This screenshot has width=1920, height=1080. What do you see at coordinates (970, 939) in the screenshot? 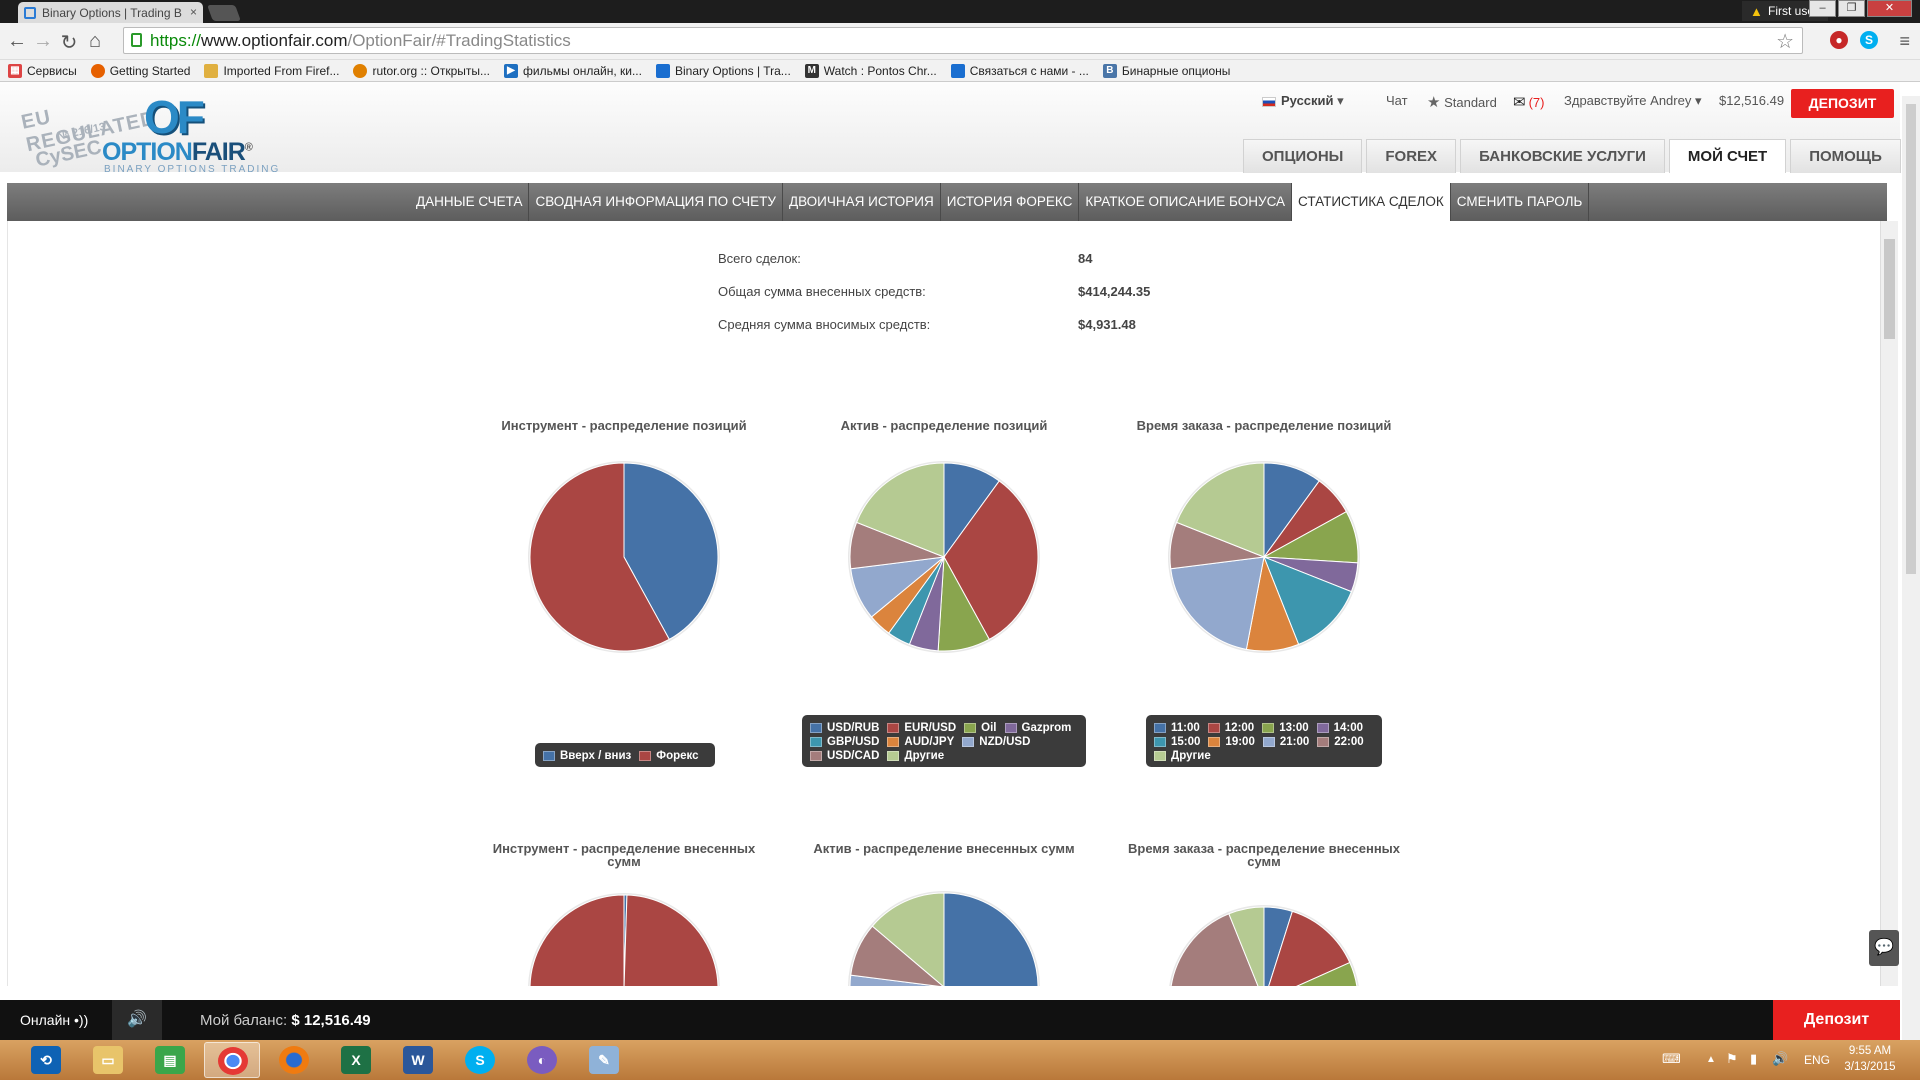
I see `pie-slice-usd-rub` at bounding box center [970, 939].